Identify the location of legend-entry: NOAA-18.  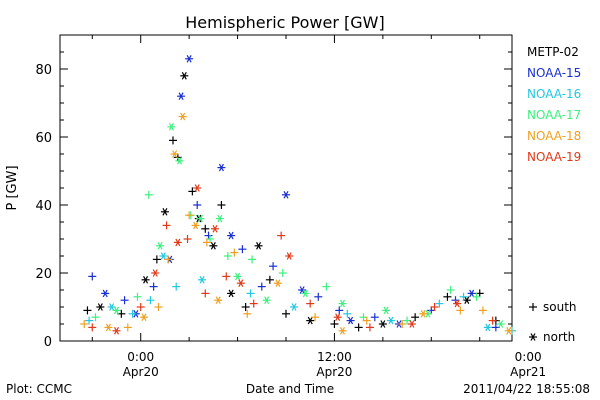
(554, 136).